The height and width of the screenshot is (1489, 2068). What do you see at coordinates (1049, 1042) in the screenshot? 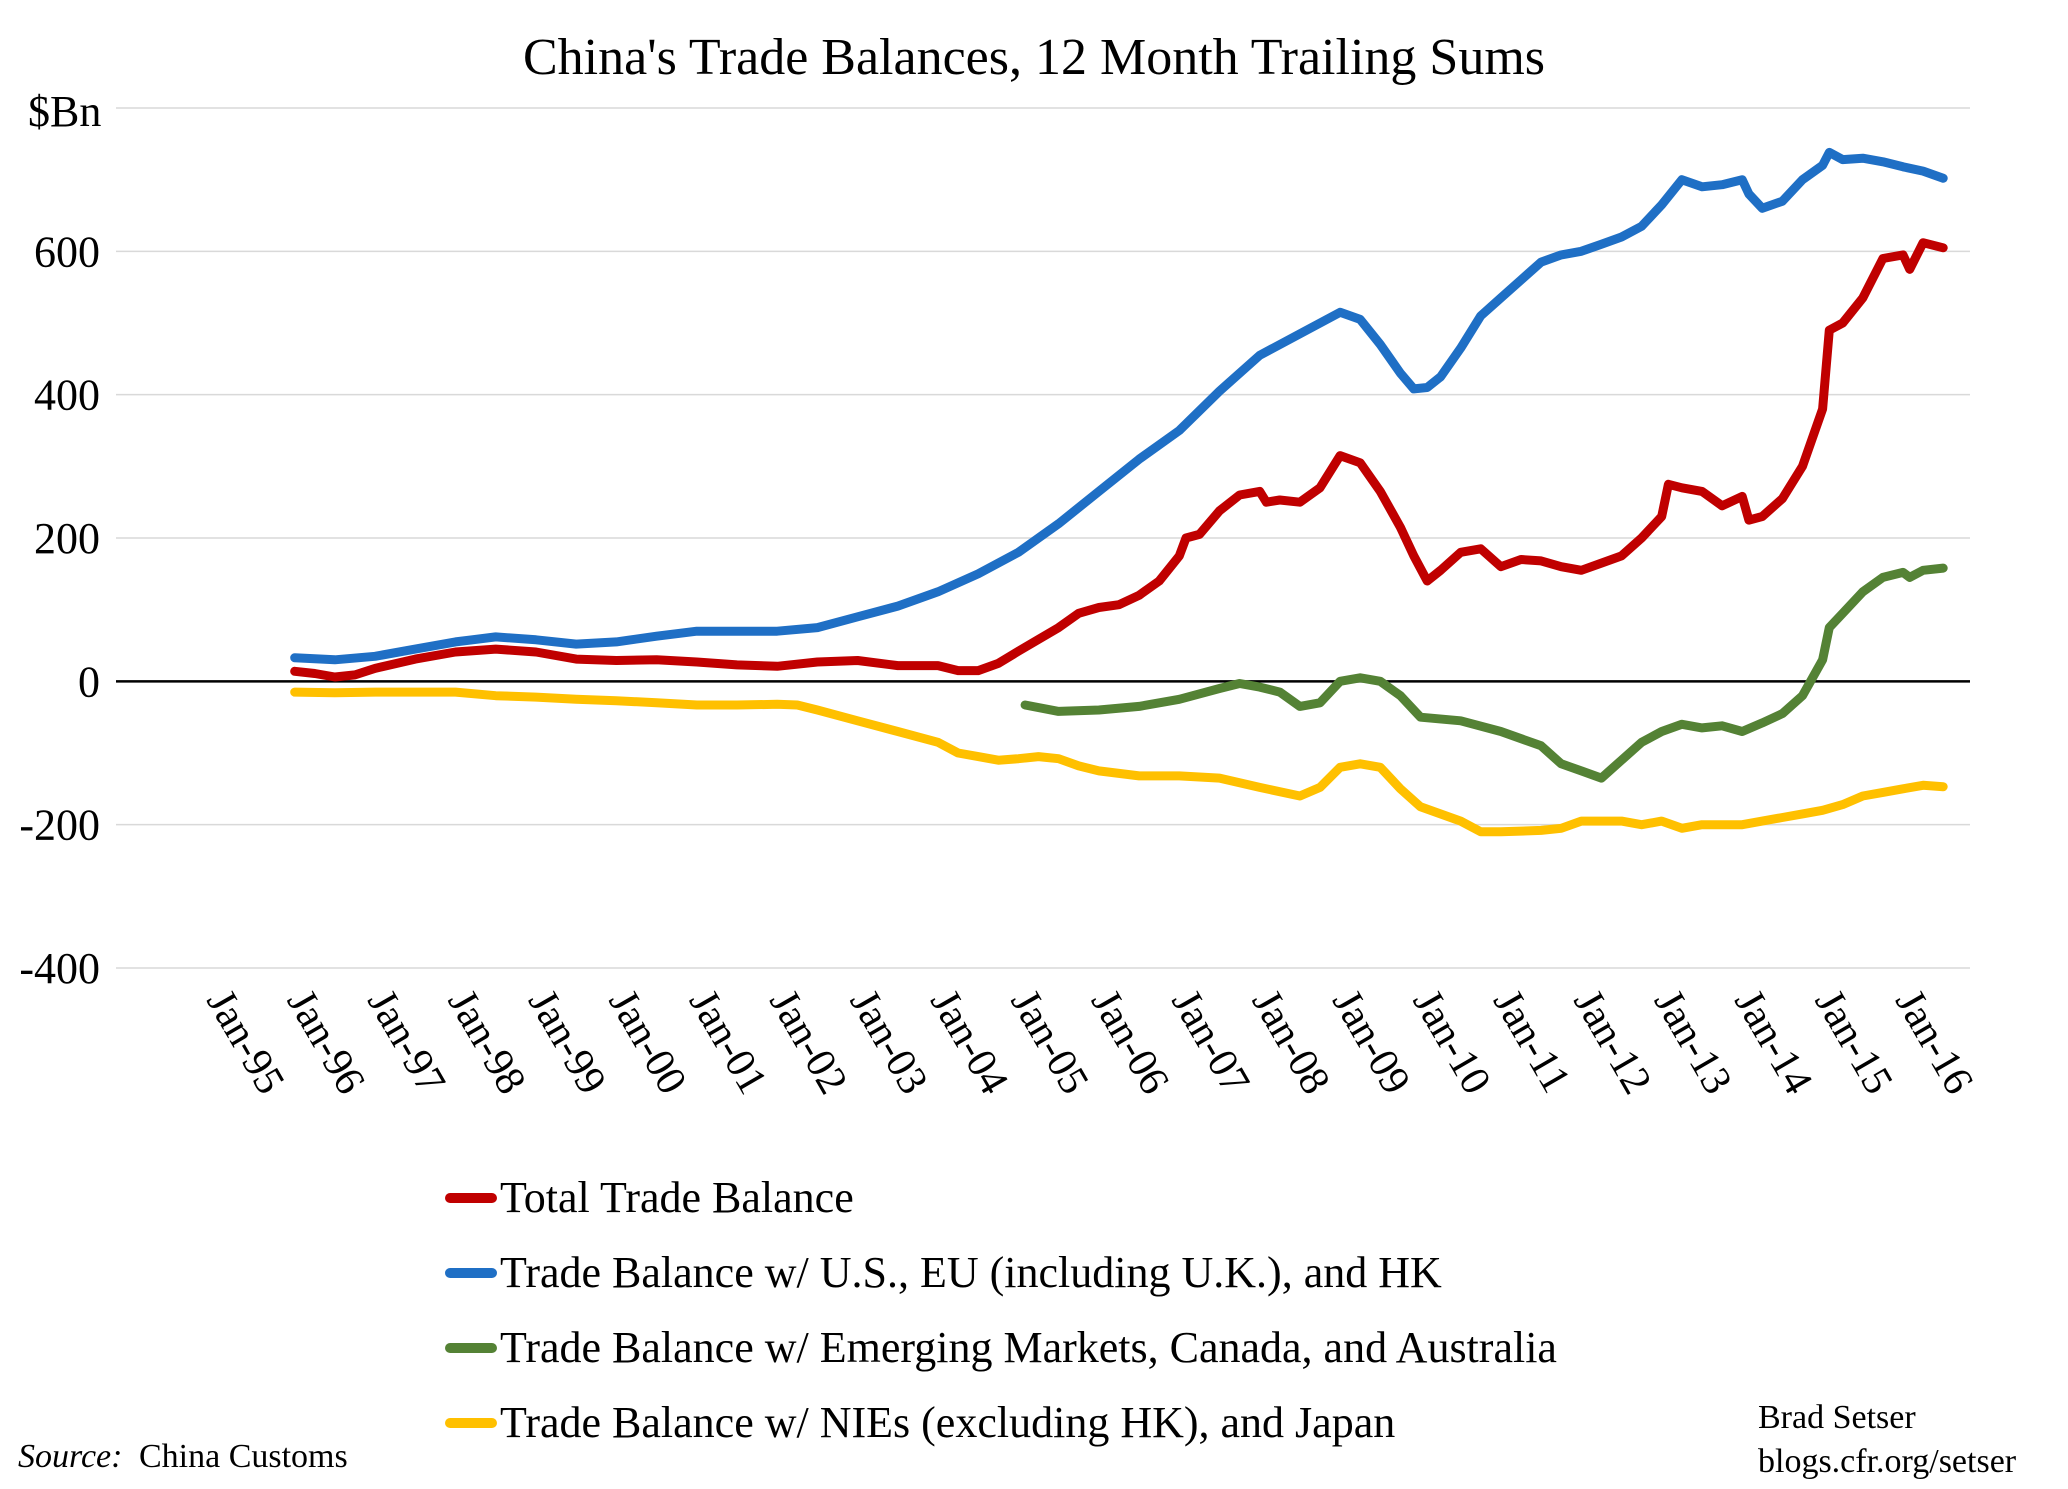
I see `x-tick-label: Jan-05` at bounding box center [1049, 1042].